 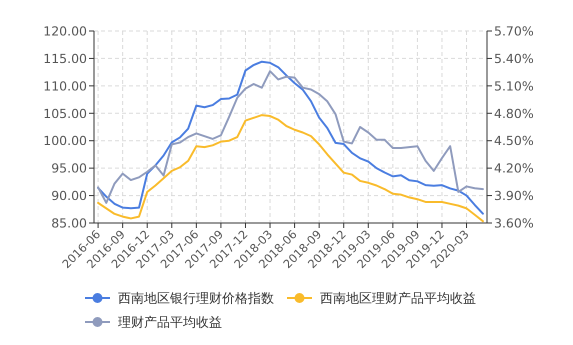 What do you see at coordinates (514, 31) in the screenshot?
I see `y2-tick-label: 5.70%` at bounding box center [514, 31].